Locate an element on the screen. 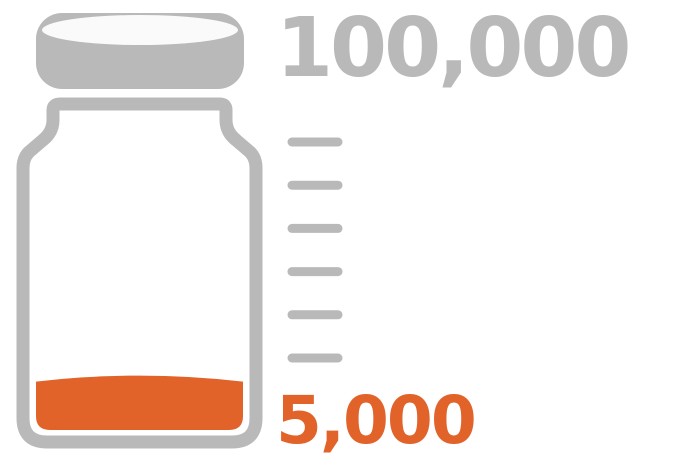  max-value-label: 100,000 is located at coordinates (453, 48).